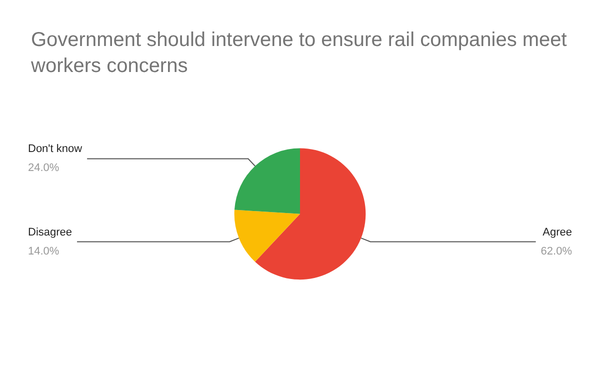  I want to click on data-label: 62.0%, so click(556, 251).